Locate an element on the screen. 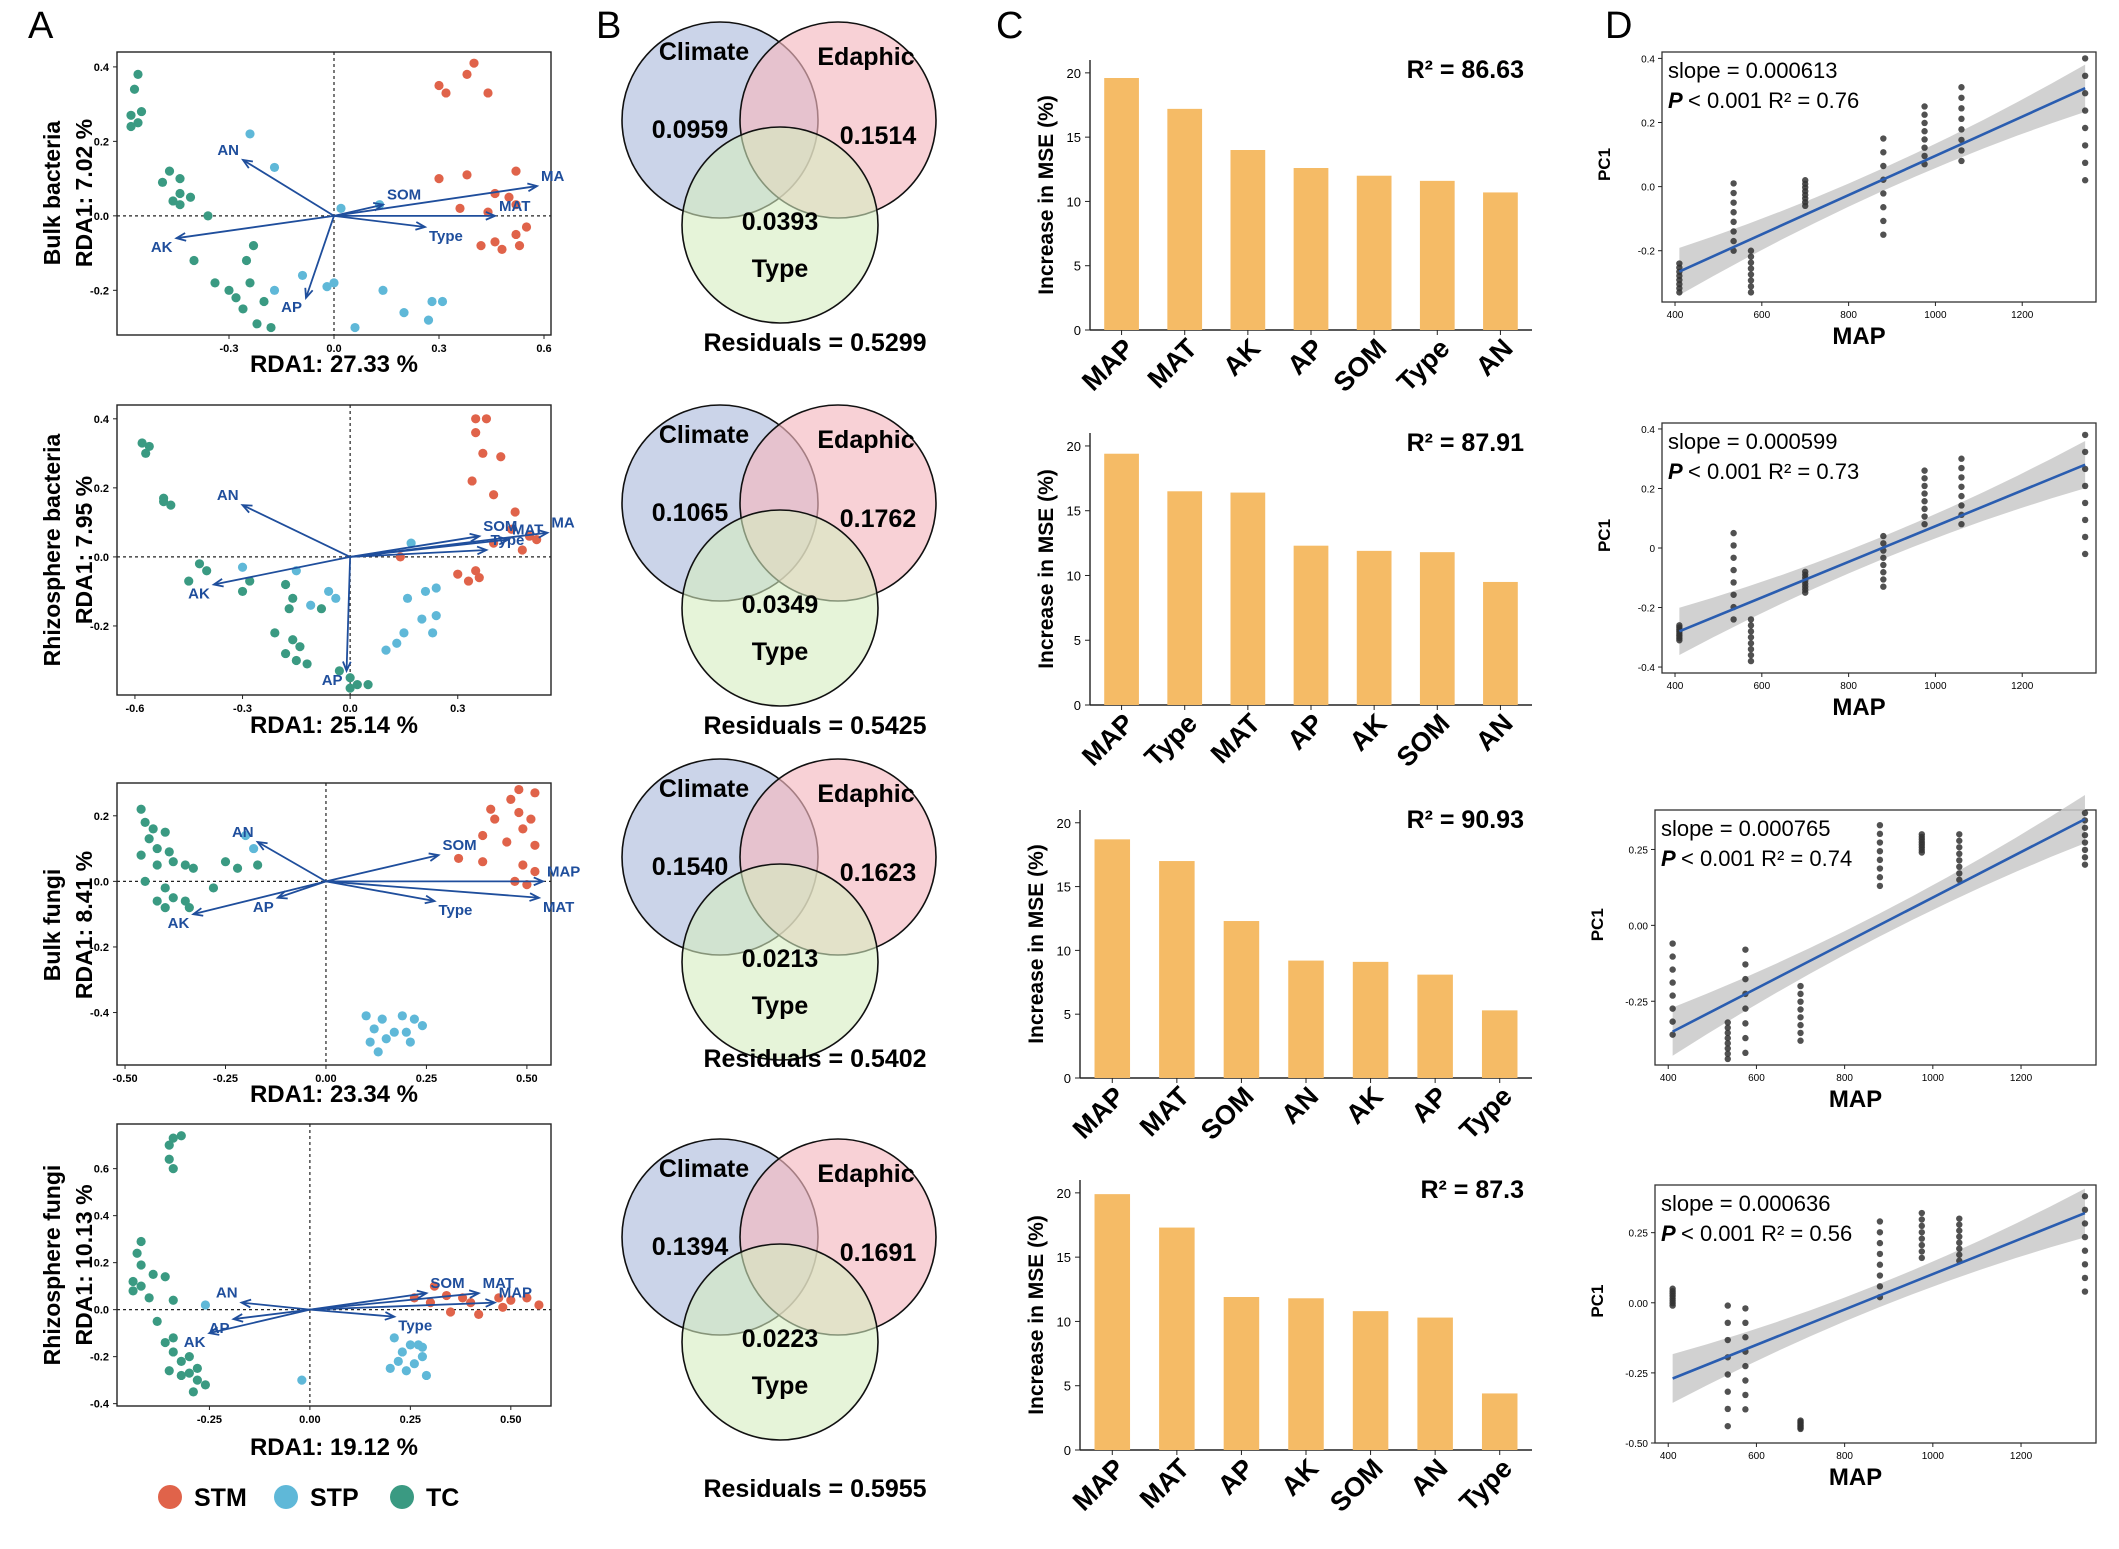 Image resolution: width=2119 pixels, height=1549 pixels. vector-label: SOM is located at coordinates (500, 526).